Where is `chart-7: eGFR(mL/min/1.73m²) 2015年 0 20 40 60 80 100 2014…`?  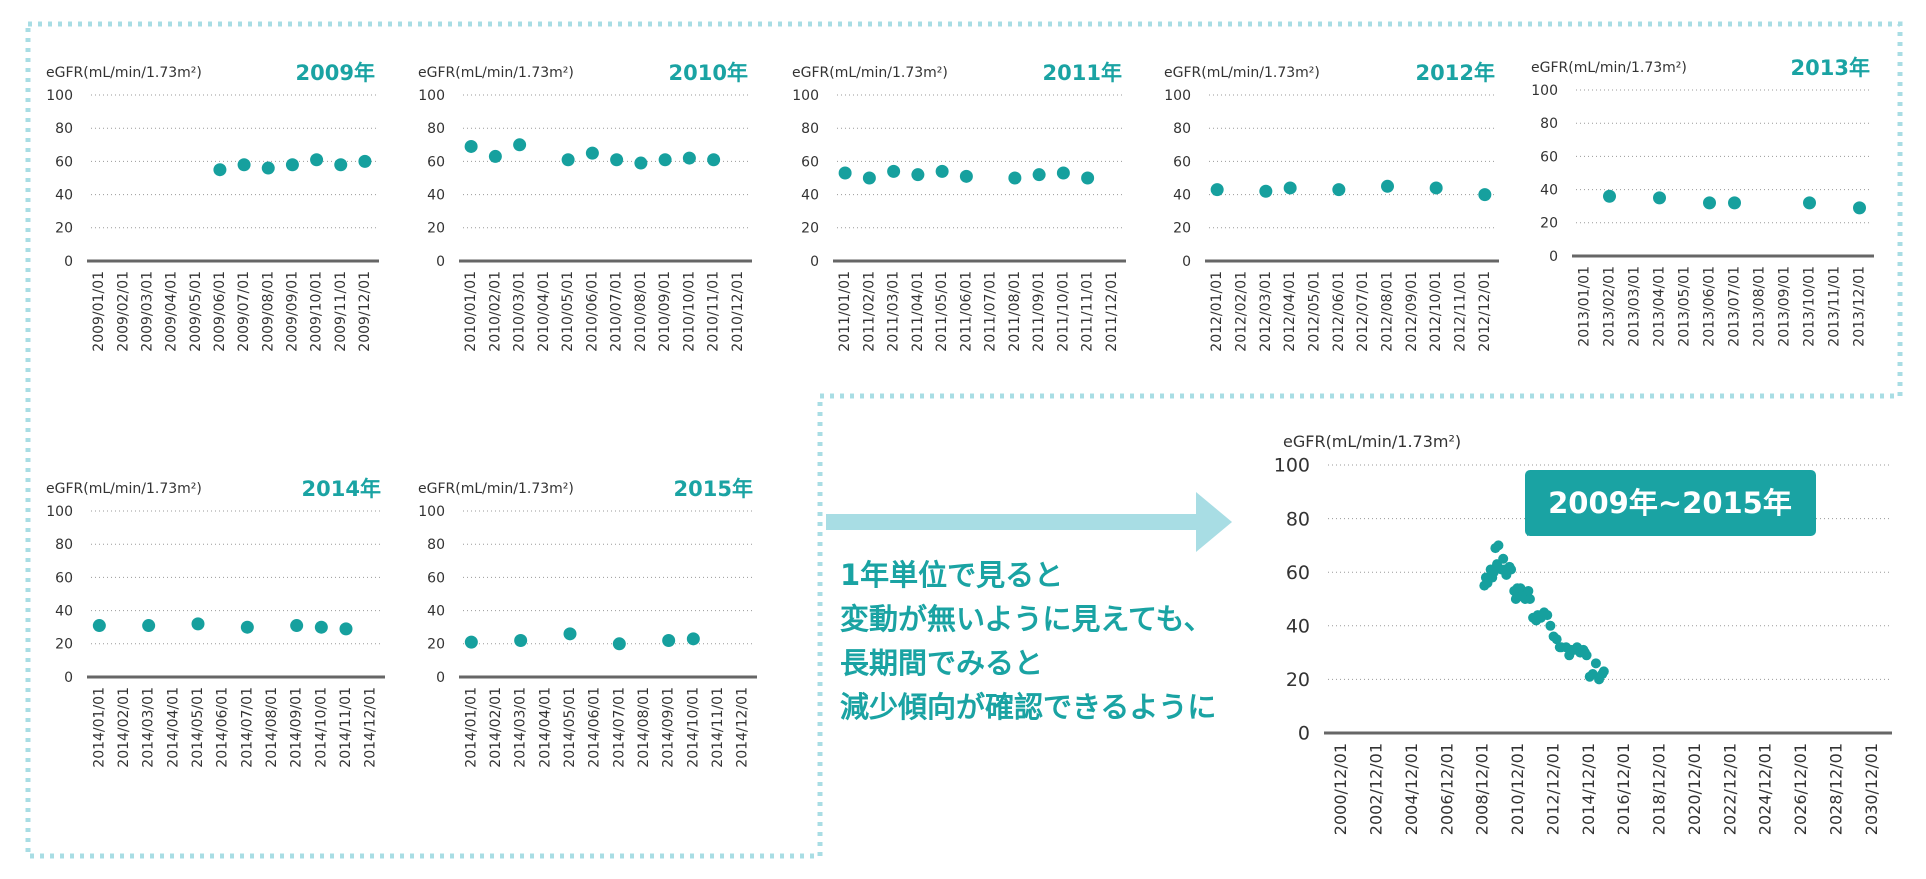 chart-7: eGFR(mL/min/1.73m²) 2015年 0 20 40 60 80 100 2014… is located at coordinates (587, 622).